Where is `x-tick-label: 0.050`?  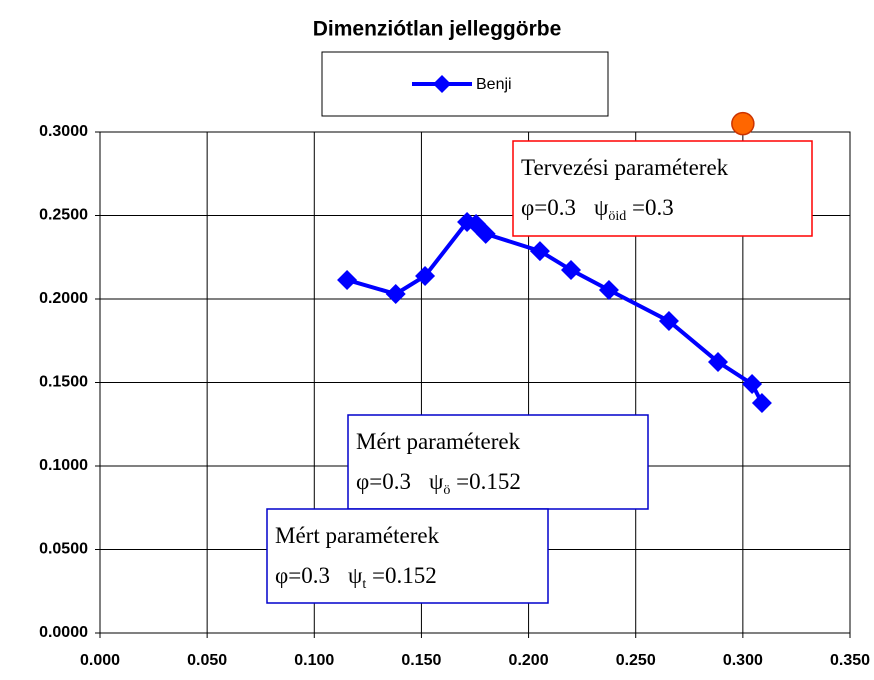
x-tick-label: 0.050 is located at coordinates (207, 660).